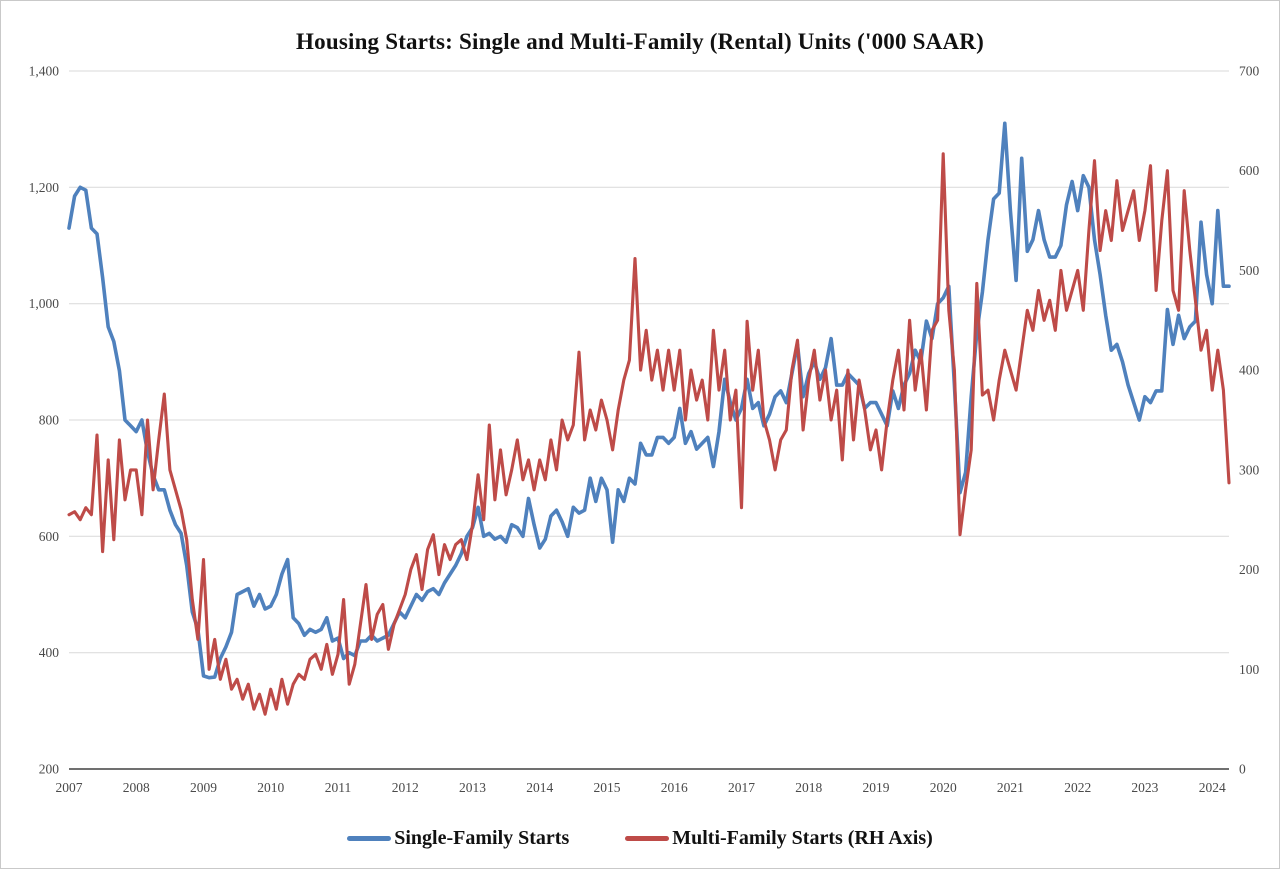 This screenshot has height=869, width=1280. Describe the element at coordinates (802, 837) in the screenshot. I see `legend-label-multi-family: Multi-Family Starts (RH Axis)` at that location.